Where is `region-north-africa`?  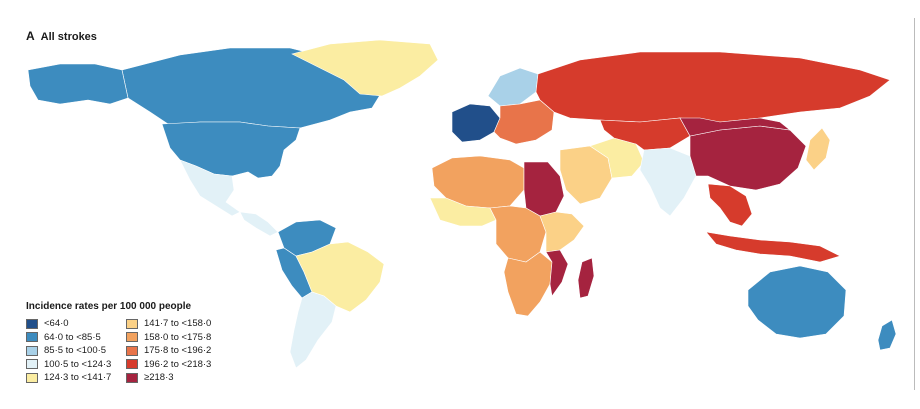
region-north-africa is located at coordinates (478, 182).